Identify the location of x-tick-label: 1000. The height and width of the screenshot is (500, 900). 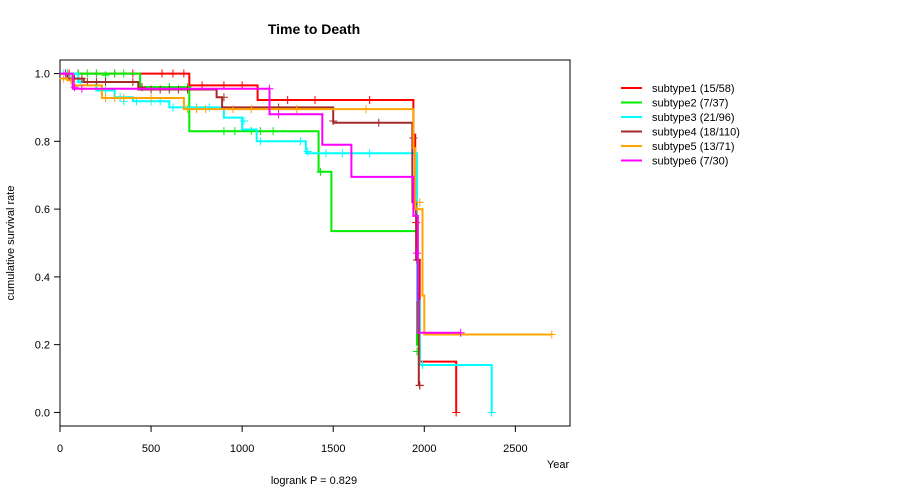
(242, 449).